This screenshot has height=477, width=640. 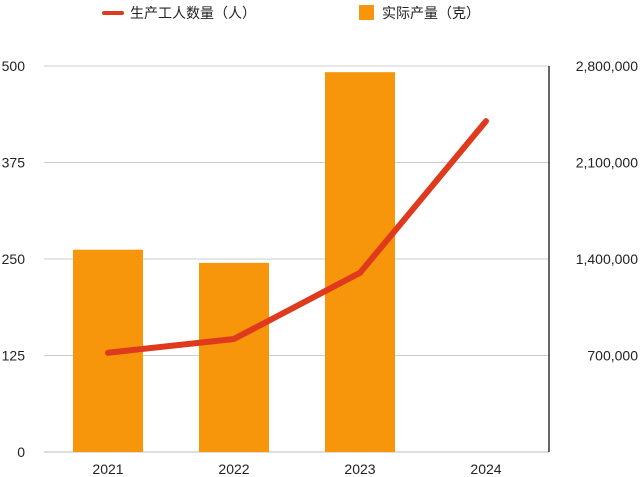 What do you see at coordinates (359, 469) in the screenshot?
I see `x-axis-tick-label: 2023` at bounding box center [359, 469].